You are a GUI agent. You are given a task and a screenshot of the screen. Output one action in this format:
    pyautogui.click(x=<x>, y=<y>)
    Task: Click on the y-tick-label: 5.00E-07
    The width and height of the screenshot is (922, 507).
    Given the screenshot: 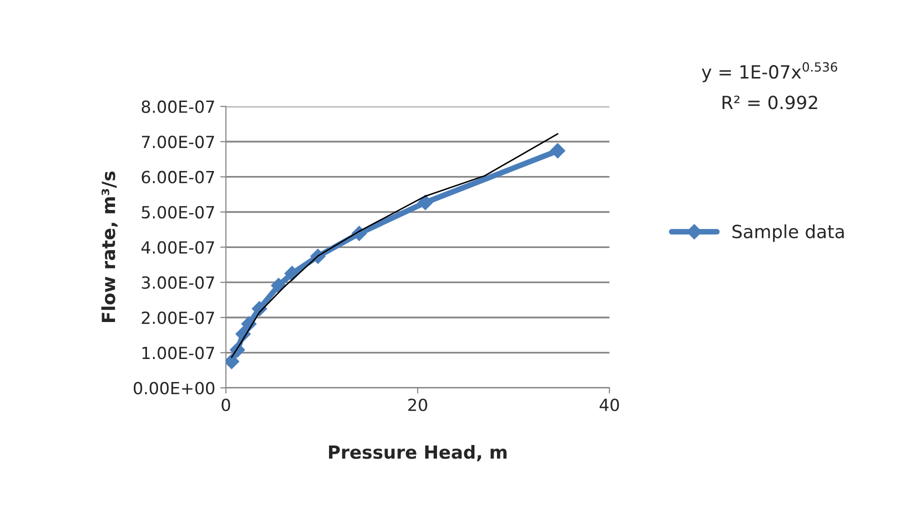 What is the action you would take?
    pyautogui.click(x=178, y=212)
    